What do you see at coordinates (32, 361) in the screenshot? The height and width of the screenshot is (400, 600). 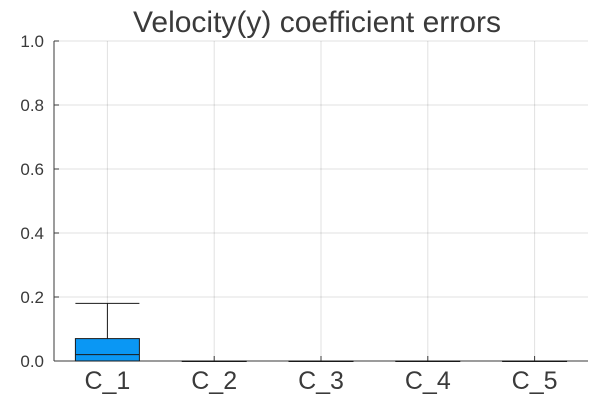 I see `y-tick-label: 0.0` at bounding box center [32, 361].